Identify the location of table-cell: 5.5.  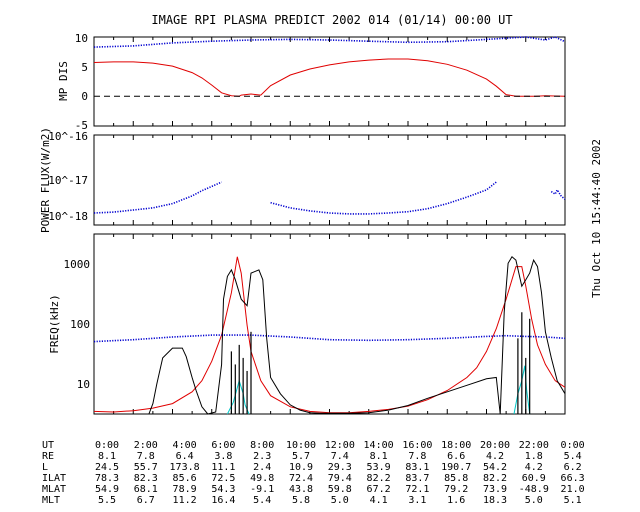
(107, 500).